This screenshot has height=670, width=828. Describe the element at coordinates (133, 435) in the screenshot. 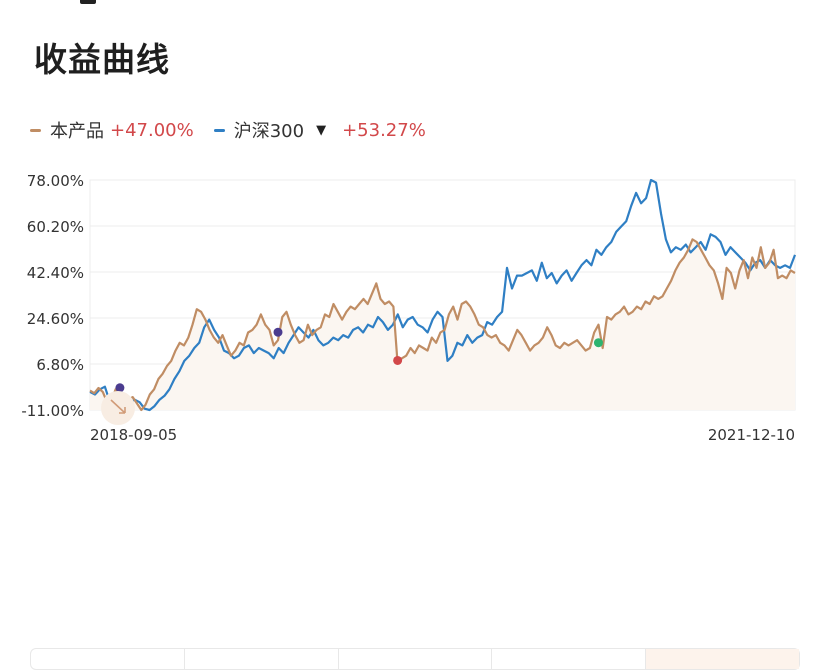

I see `x-start-label: 2018-09-05` at that location.